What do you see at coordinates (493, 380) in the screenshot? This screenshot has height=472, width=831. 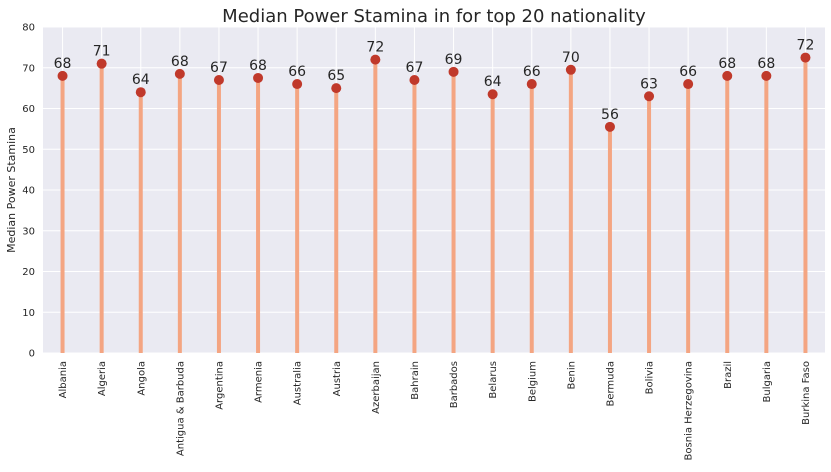 I see `x-tick-label: Belarus` at bounding box center [493, 380].